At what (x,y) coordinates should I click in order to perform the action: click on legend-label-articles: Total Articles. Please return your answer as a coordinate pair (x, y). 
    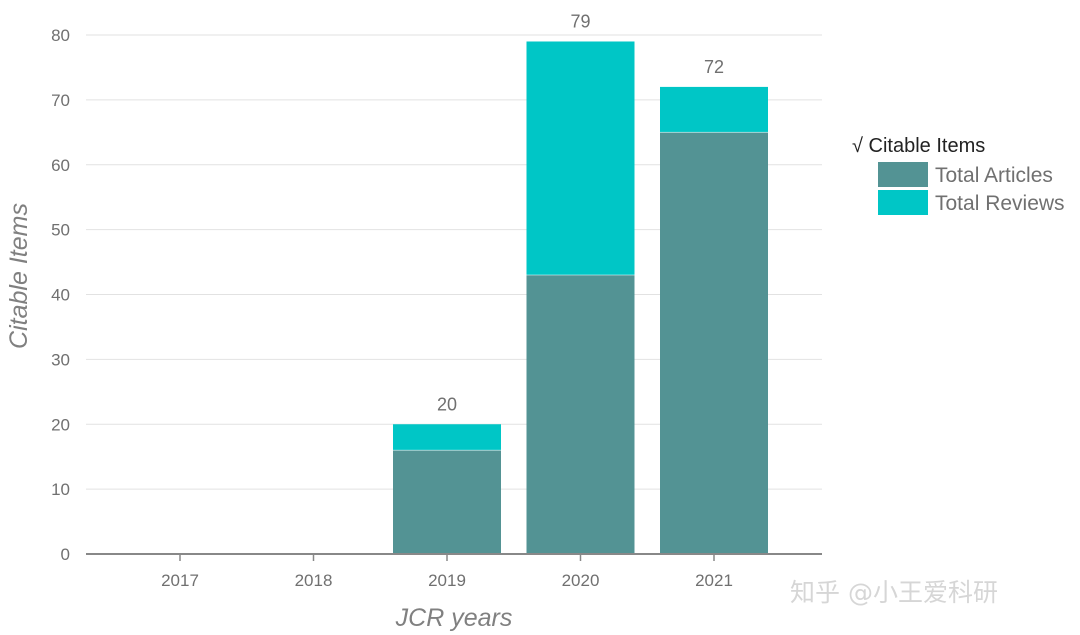
    Looking at the image, I should click on (994, 175).